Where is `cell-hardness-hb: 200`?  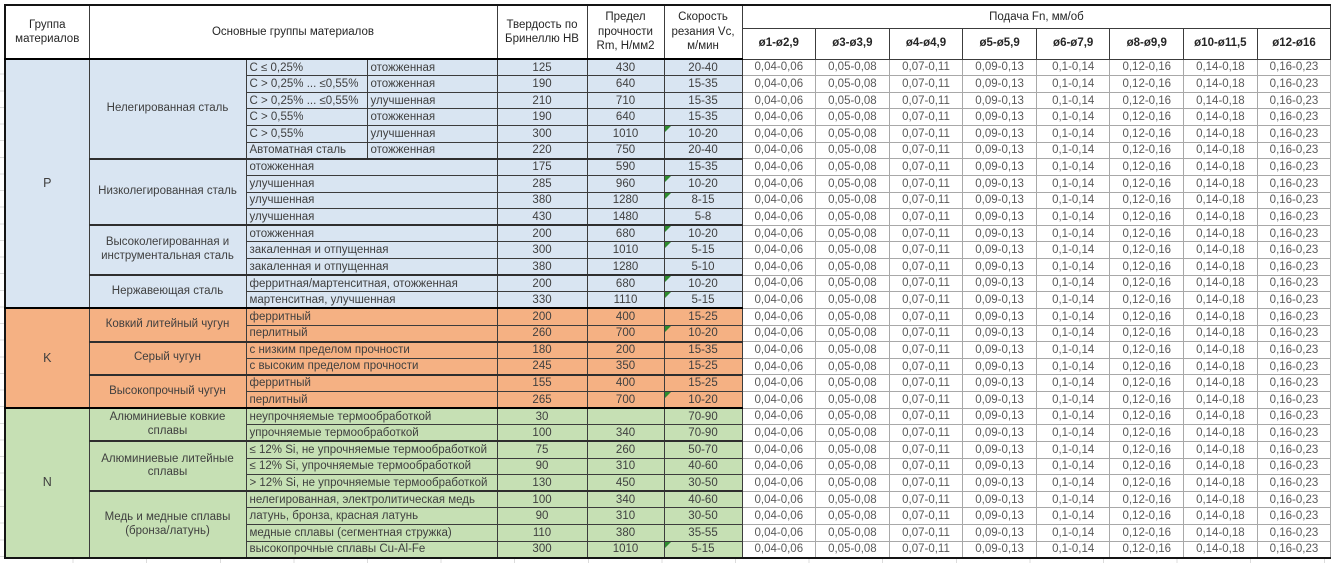 cell-hardness-hb: 200 is located at coordinates (542, 233).